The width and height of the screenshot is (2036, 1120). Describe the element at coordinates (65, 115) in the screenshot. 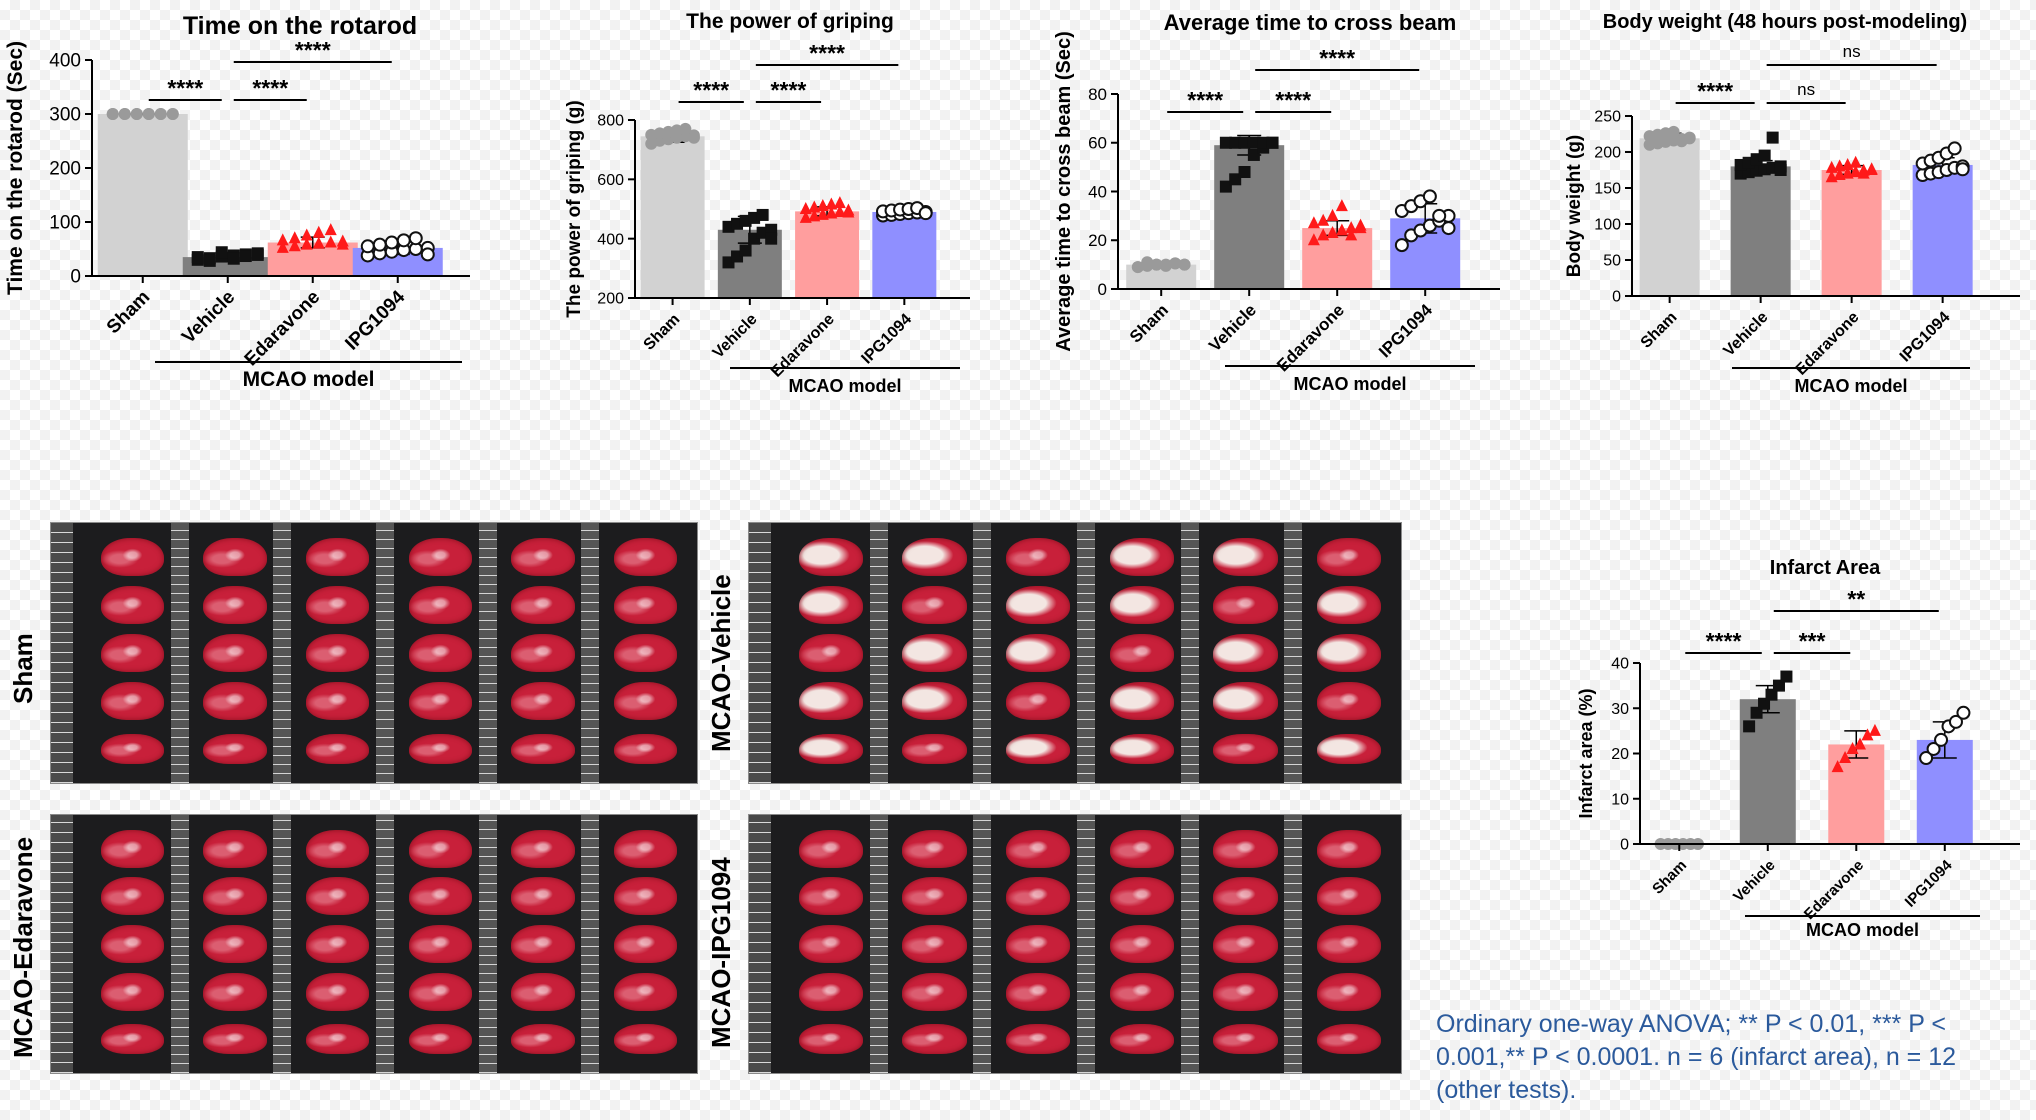

I see `y-tick-label: 300` at that location.